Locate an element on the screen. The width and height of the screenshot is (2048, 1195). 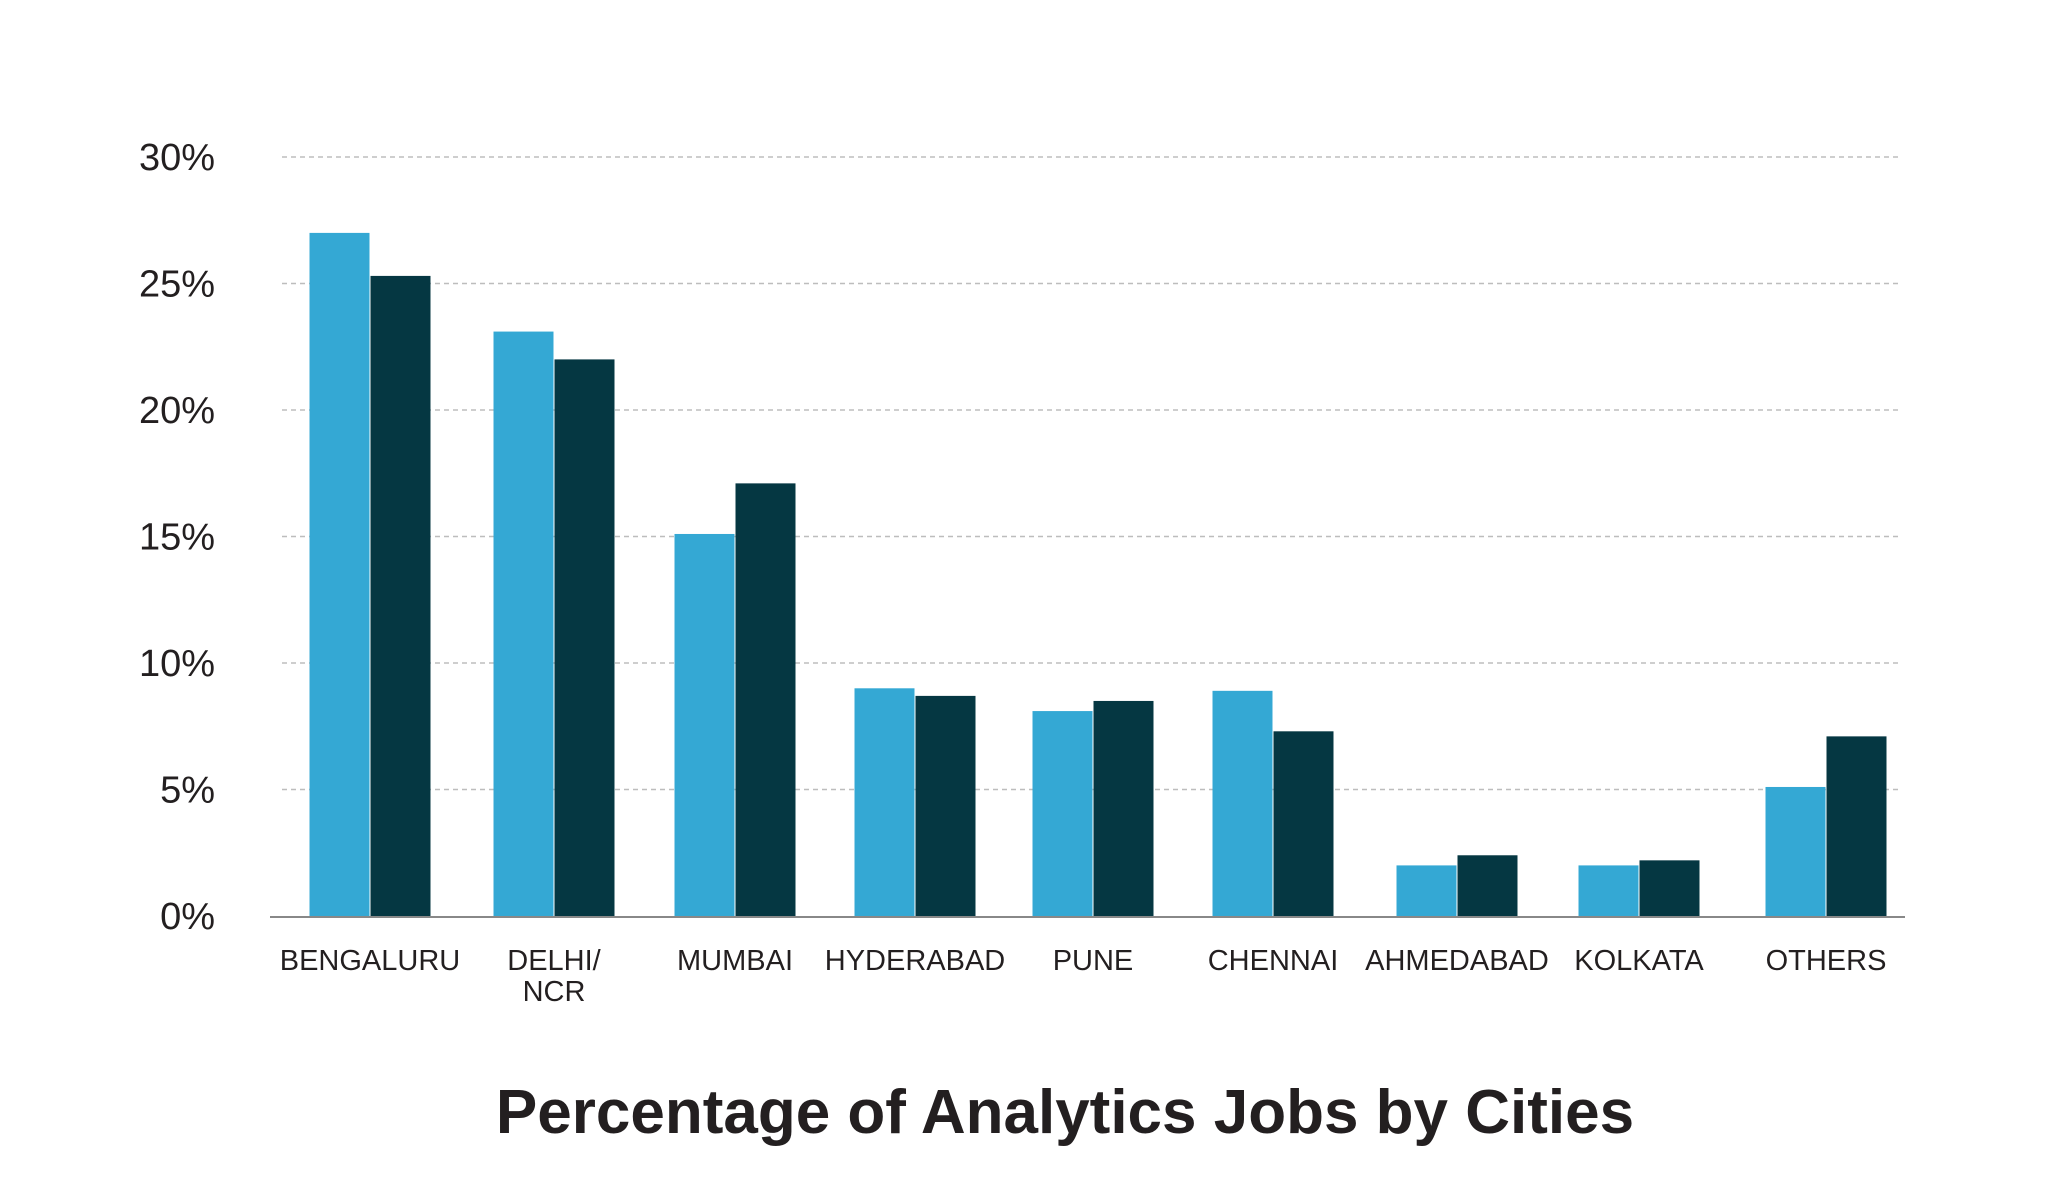
x-category-label: PUNE is located at coordinates (1093, 961).